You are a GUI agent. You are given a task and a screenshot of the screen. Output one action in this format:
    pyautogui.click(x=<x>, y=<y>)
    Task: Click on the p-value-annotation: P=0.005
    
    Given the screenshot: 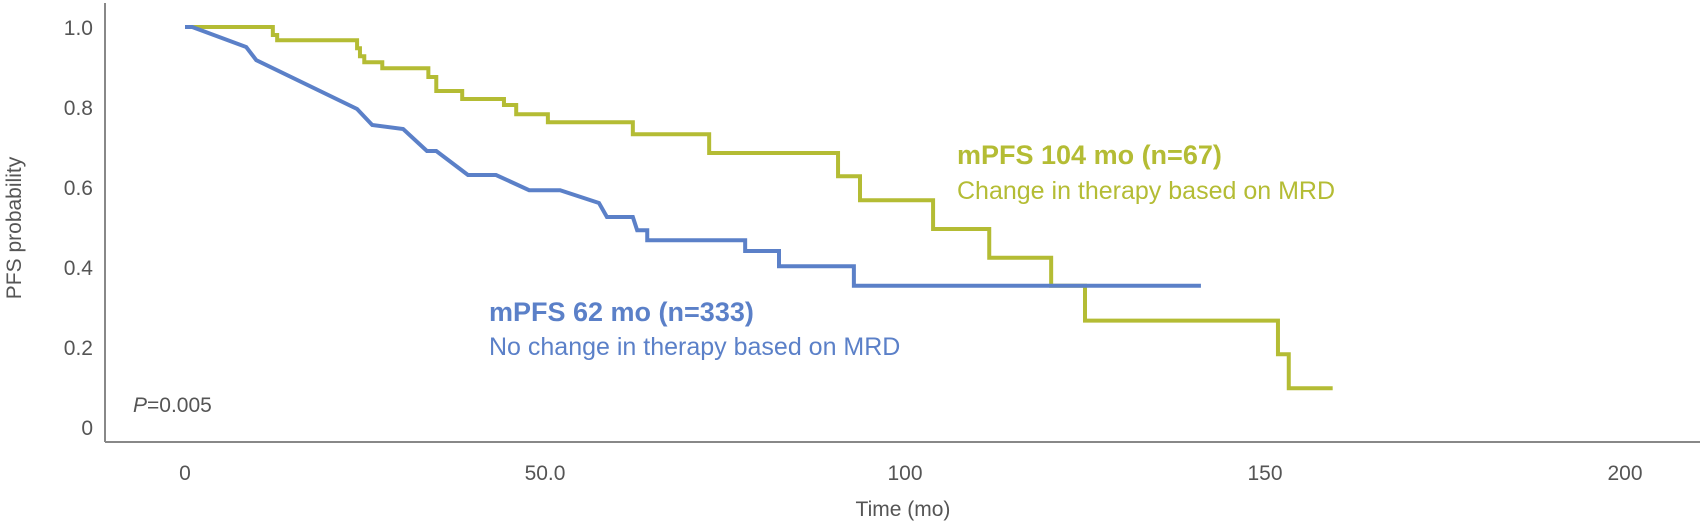 What is the action you would take?
    pyautogui.click(x=172, y=405)
    